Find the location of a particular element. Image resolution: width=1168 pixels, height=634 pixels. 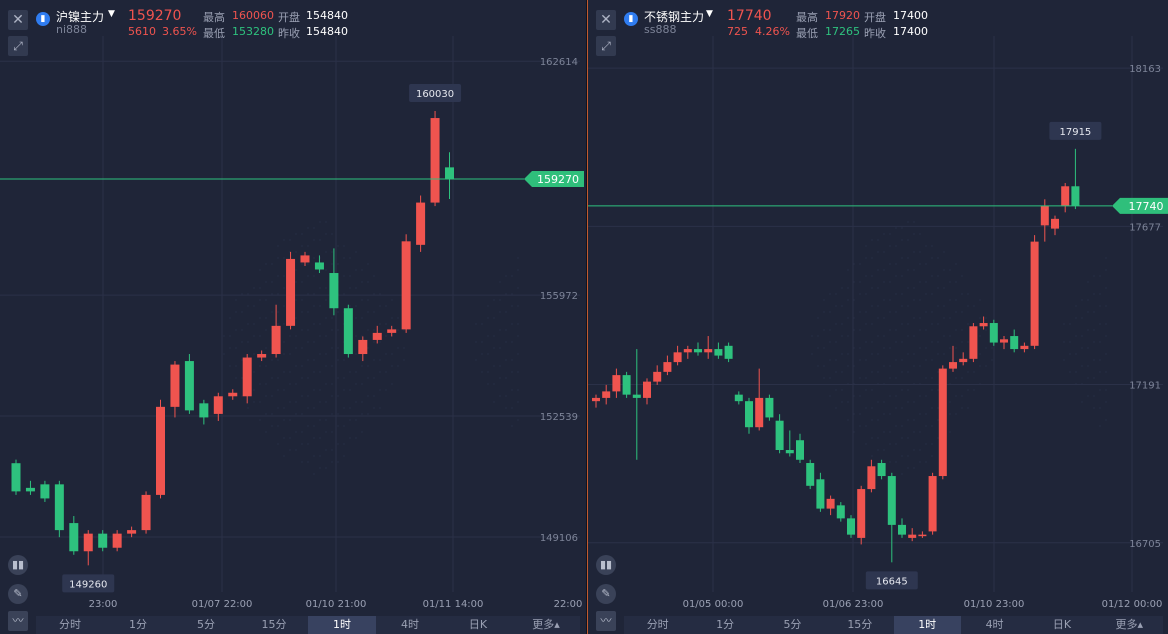

y-tick-label: 18163 is located at coordinates (1145, 69).